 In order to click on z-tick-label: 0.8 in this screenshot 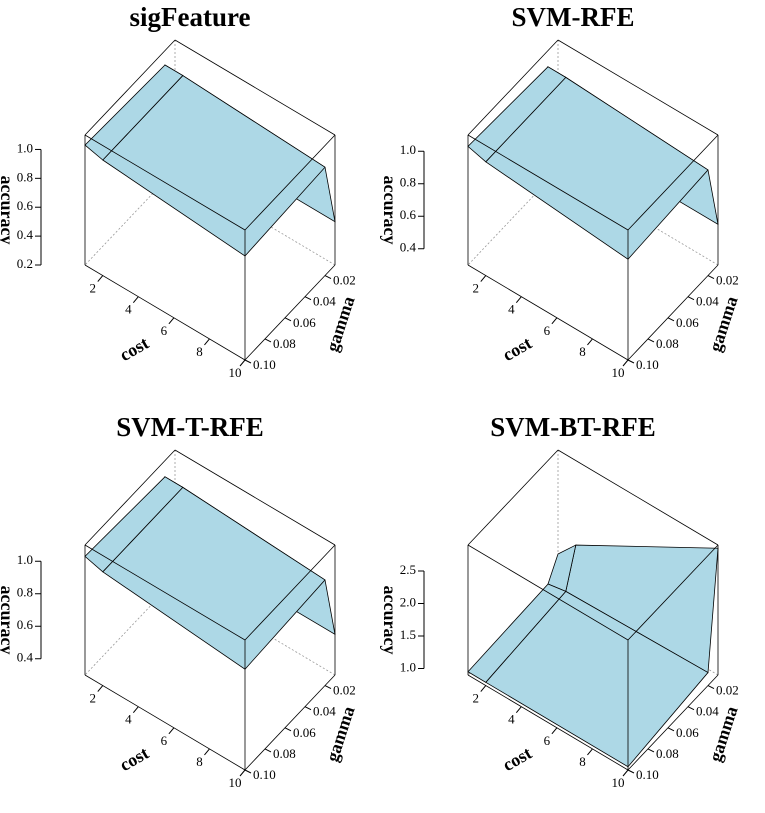, I will do `click(25, 592)`.